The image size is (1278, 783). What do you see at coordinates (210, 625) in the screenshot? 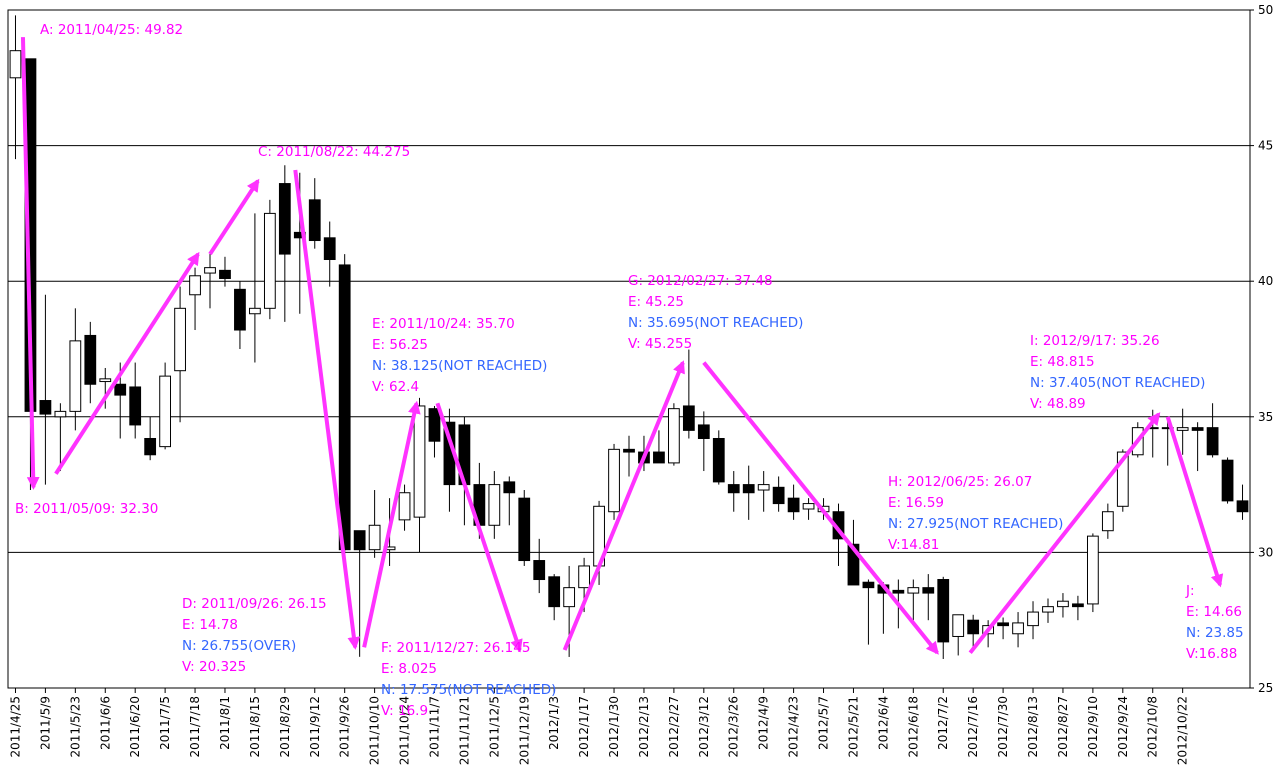
I see `annotation-line: E: 14.78` at bounding box center [210, 625].